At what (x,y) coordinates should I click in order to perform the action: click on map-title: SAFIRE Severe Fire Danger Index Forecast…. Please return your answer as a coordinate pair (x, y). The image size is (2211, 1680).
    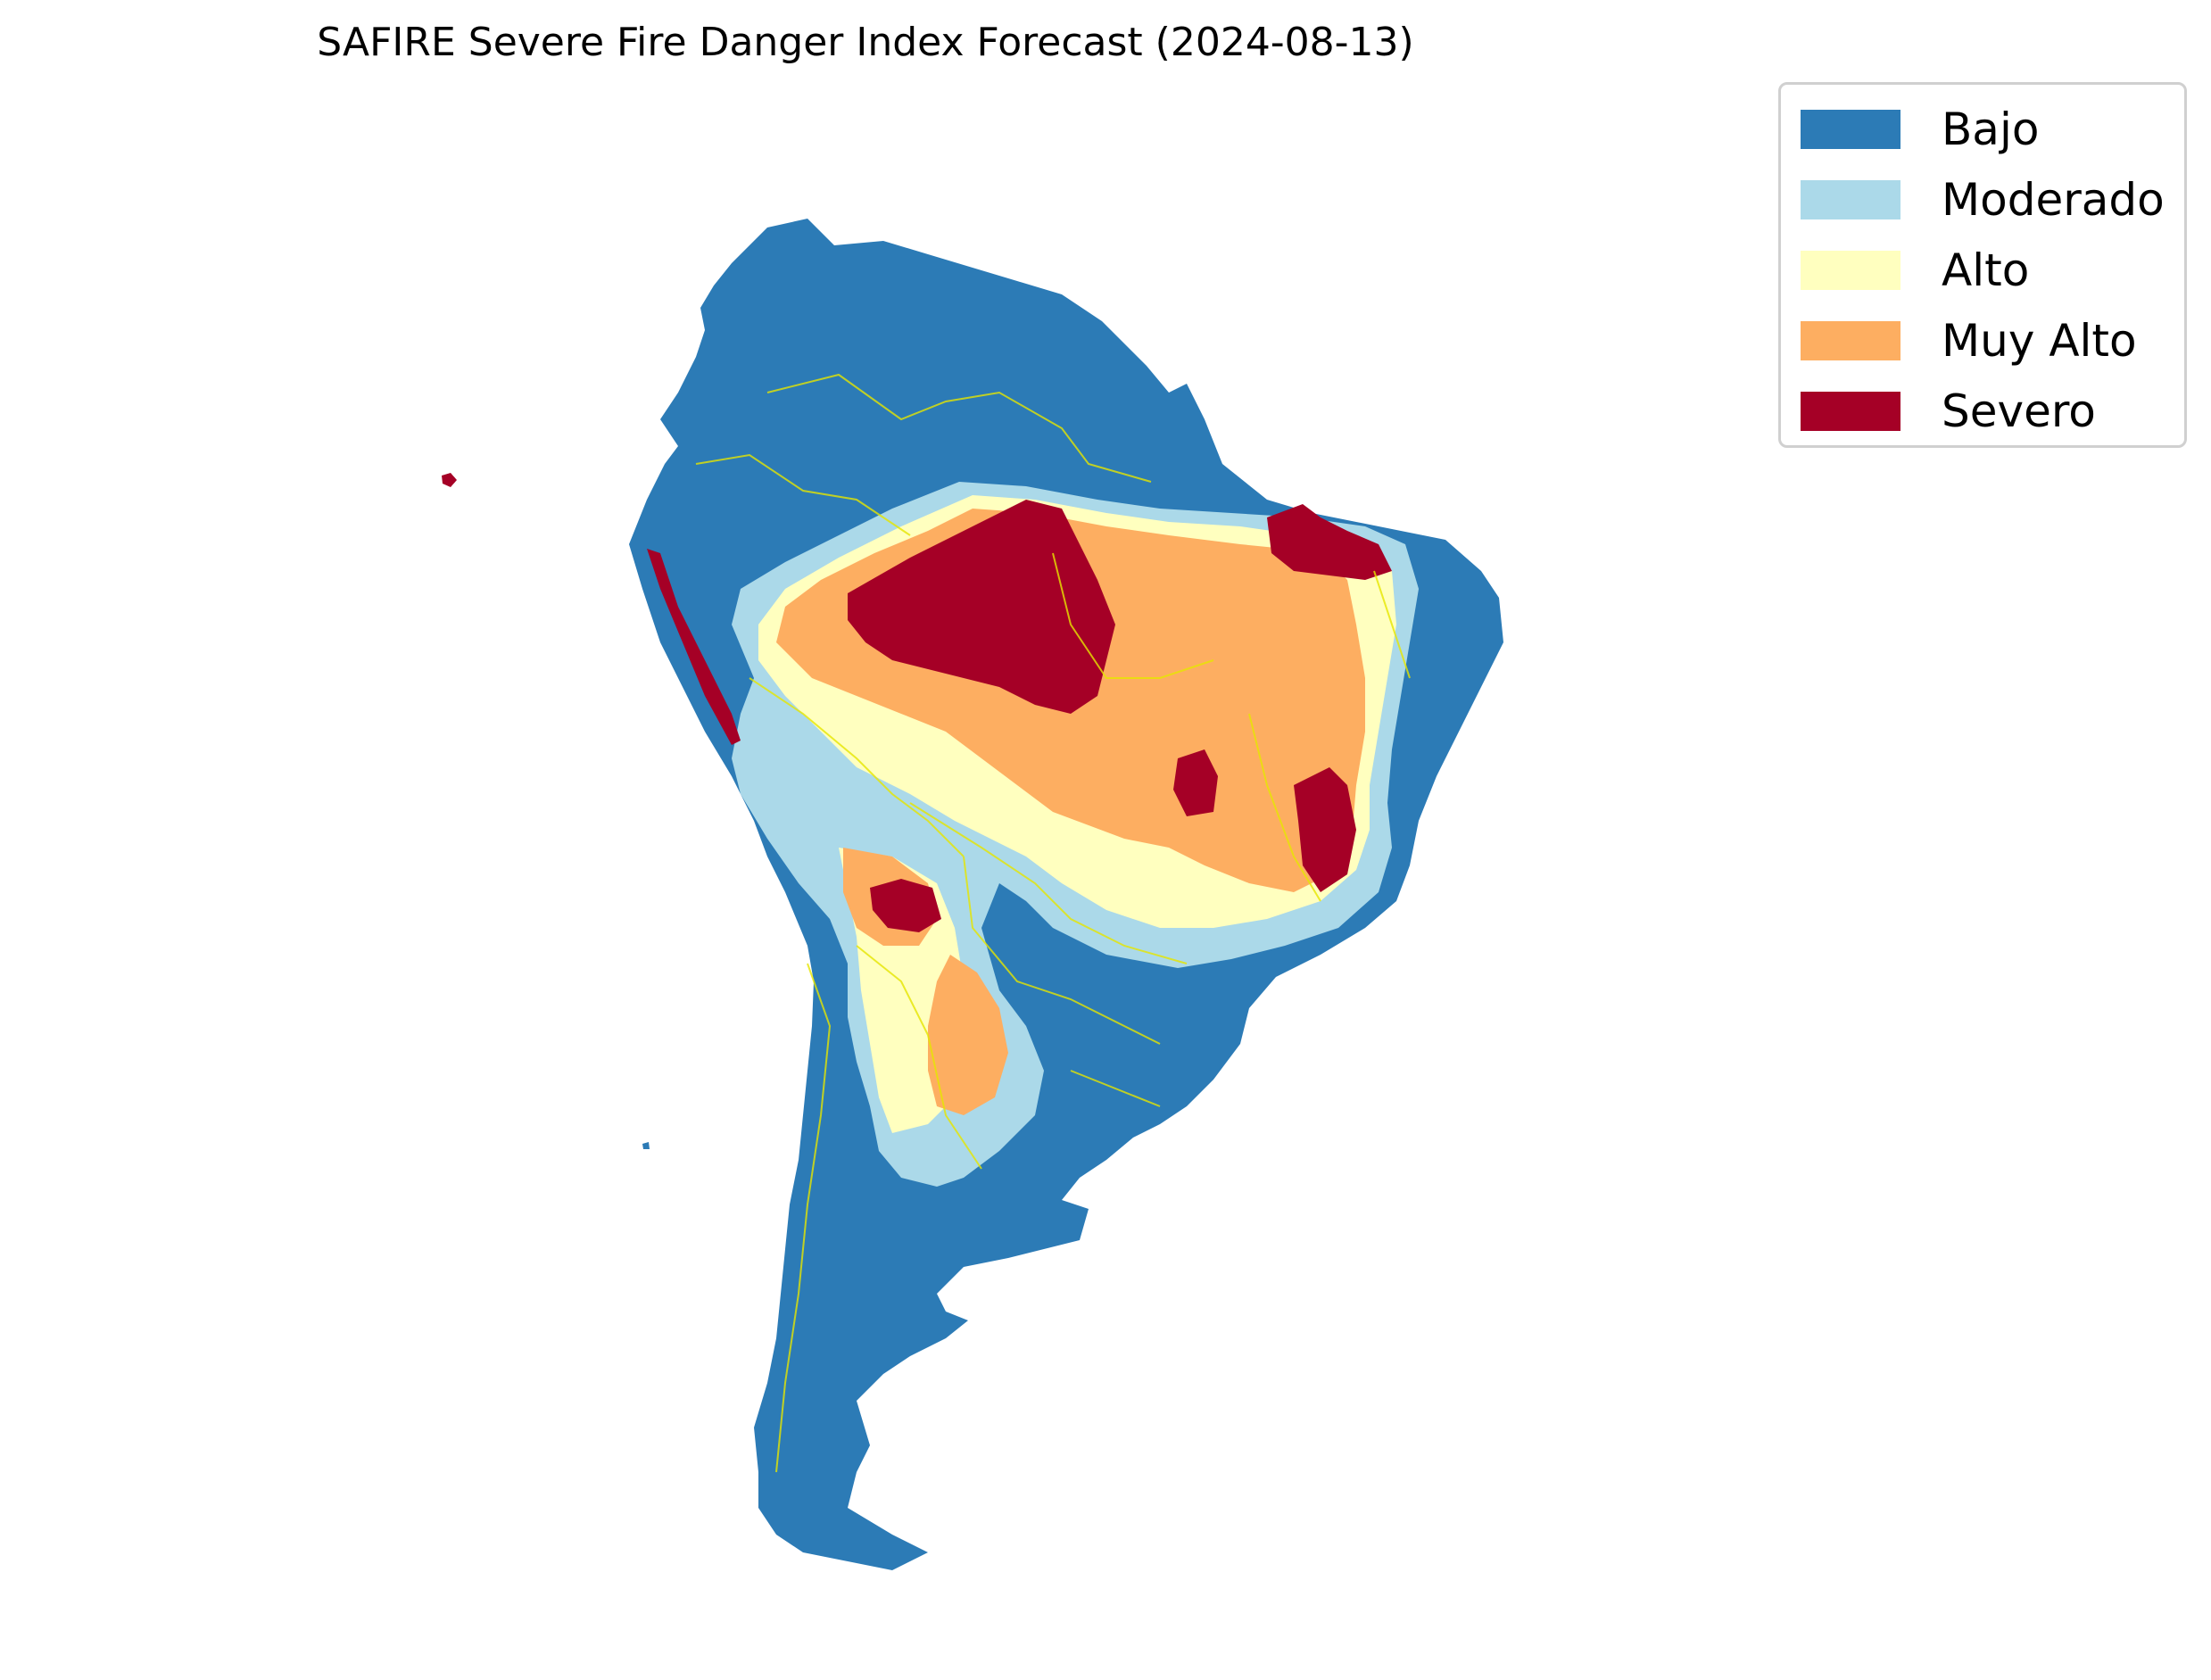
    Looking at the image, I should click on (865, 42).